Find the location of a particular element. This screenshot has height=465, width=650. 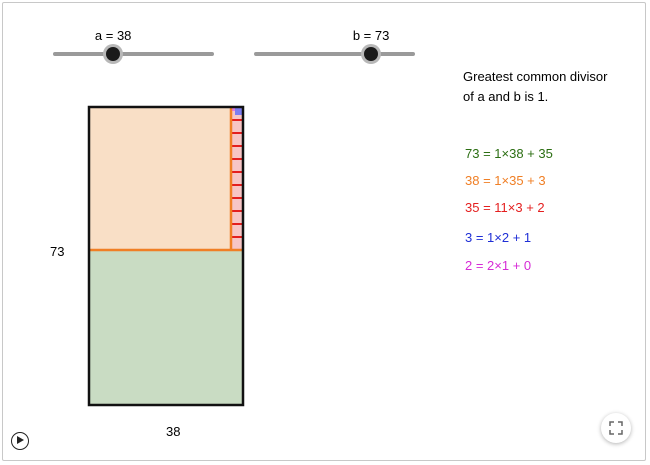

gcd-message-line2: of a and b is 1. is located at coordinates (506, 96).